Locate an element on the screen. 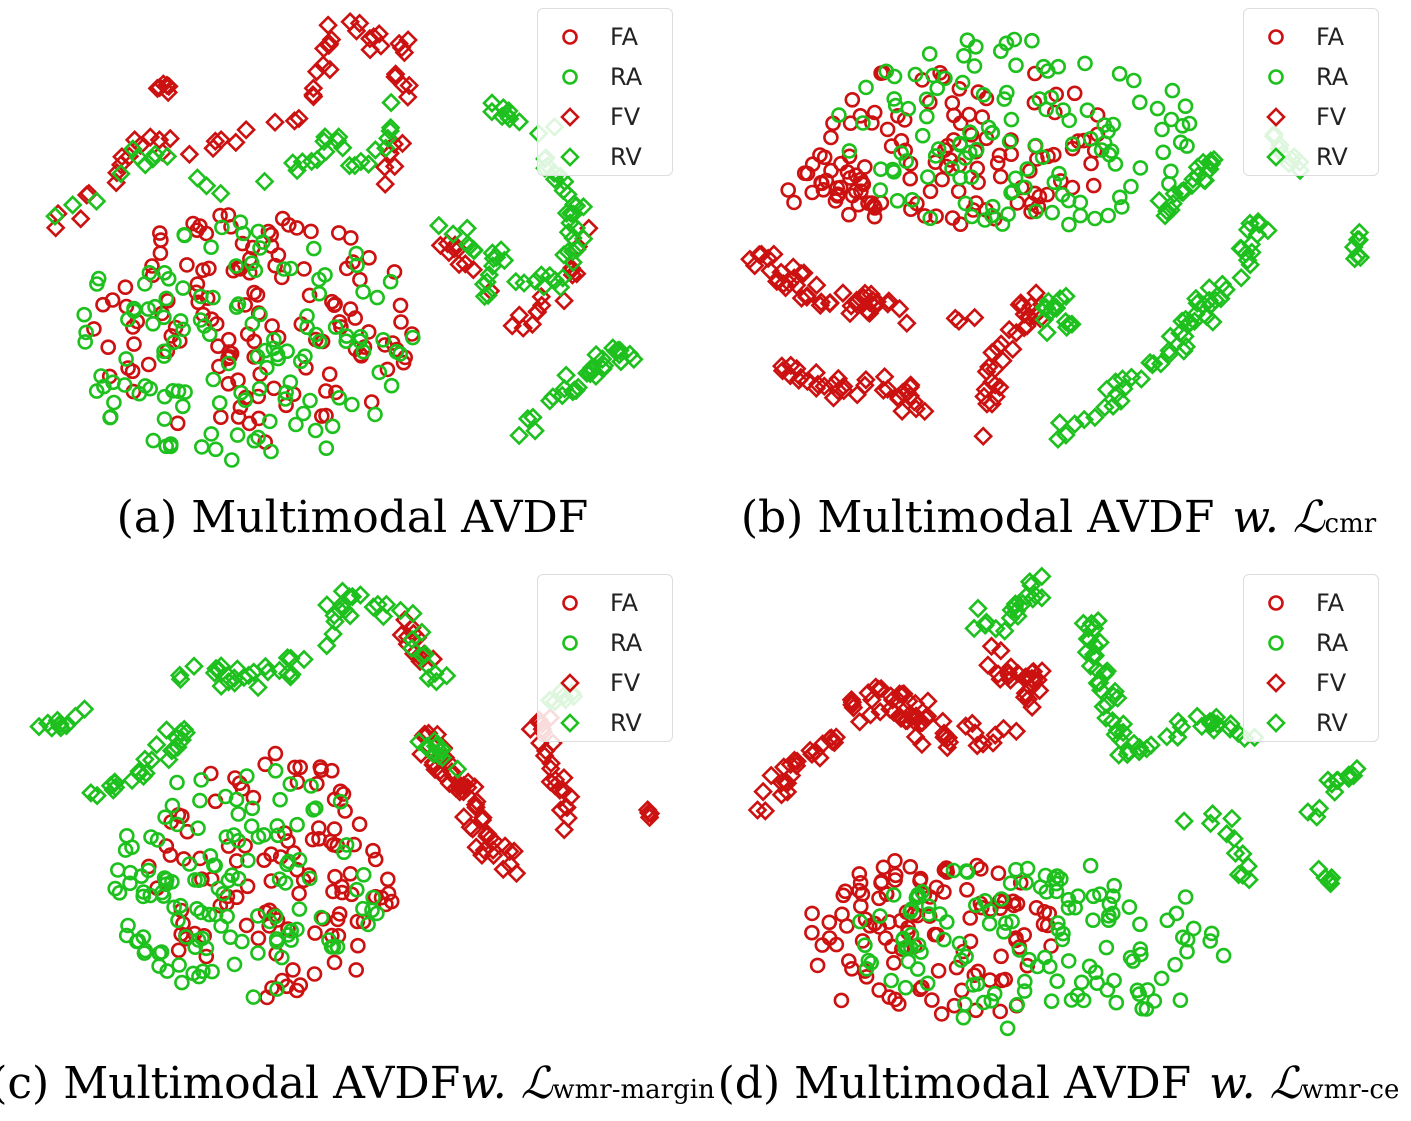  legend-label: RA is located at coordinates (1332, 643).